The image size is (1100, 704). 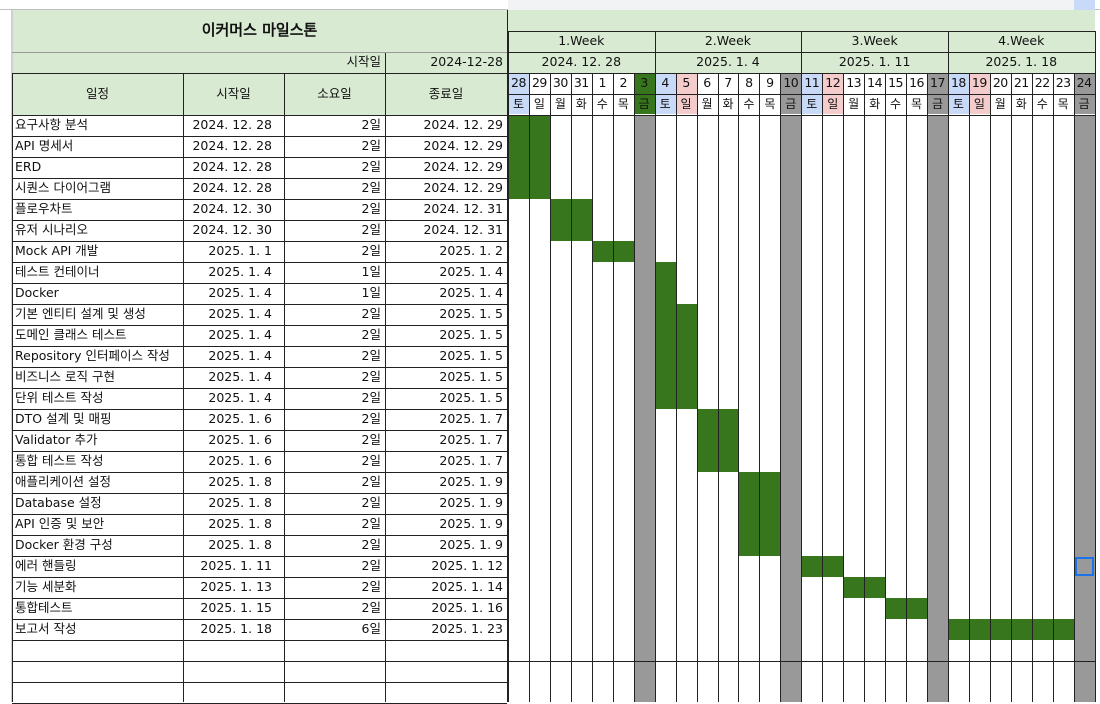 What do you see at coordinates (44, 145) in the screenshot?
I see `task-name: API 명세서` at bounding box center [44, 145].